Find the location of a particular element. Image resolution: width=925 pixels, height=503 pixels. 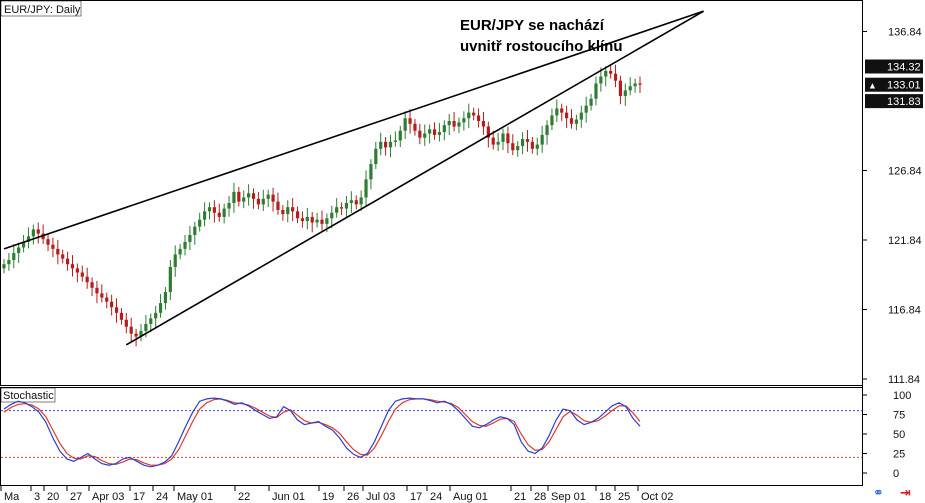

time-tick-label: 24 is located at coordinates (436, 497).